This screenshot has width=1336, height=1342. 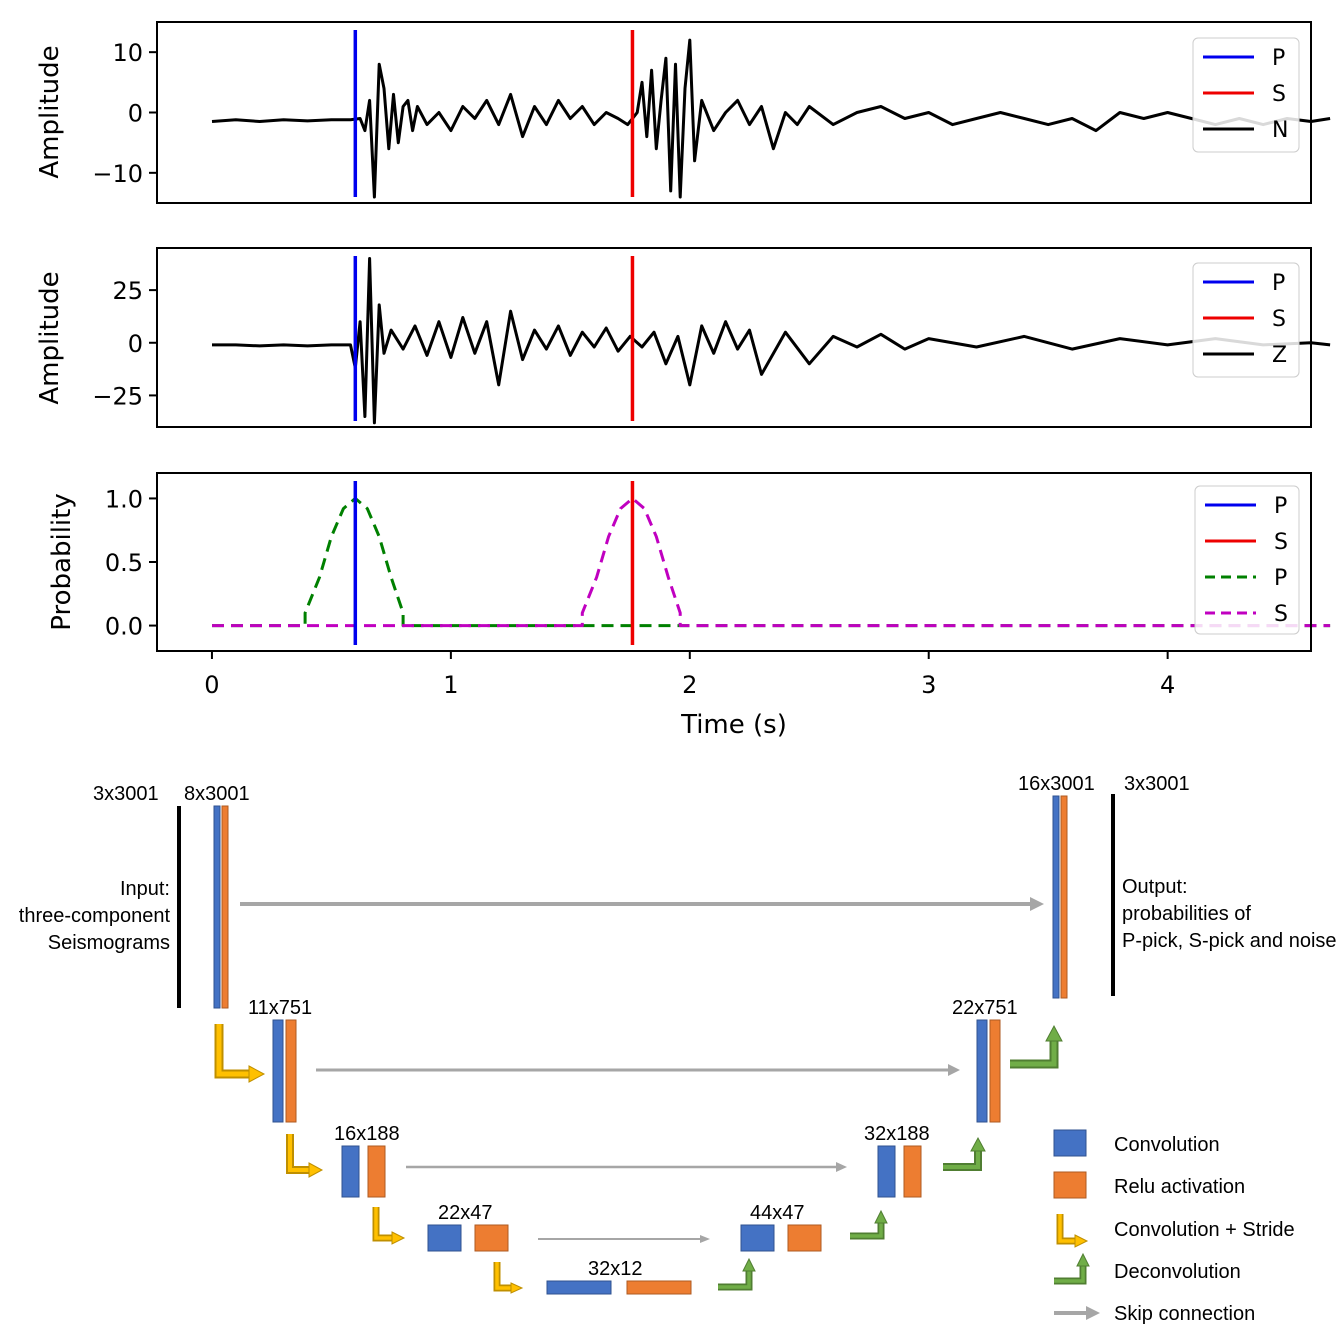 What do you see at coordinates (1246, 320) in the screenshot?
I see `legend: P S Z` at bounding box center [1246, 320].